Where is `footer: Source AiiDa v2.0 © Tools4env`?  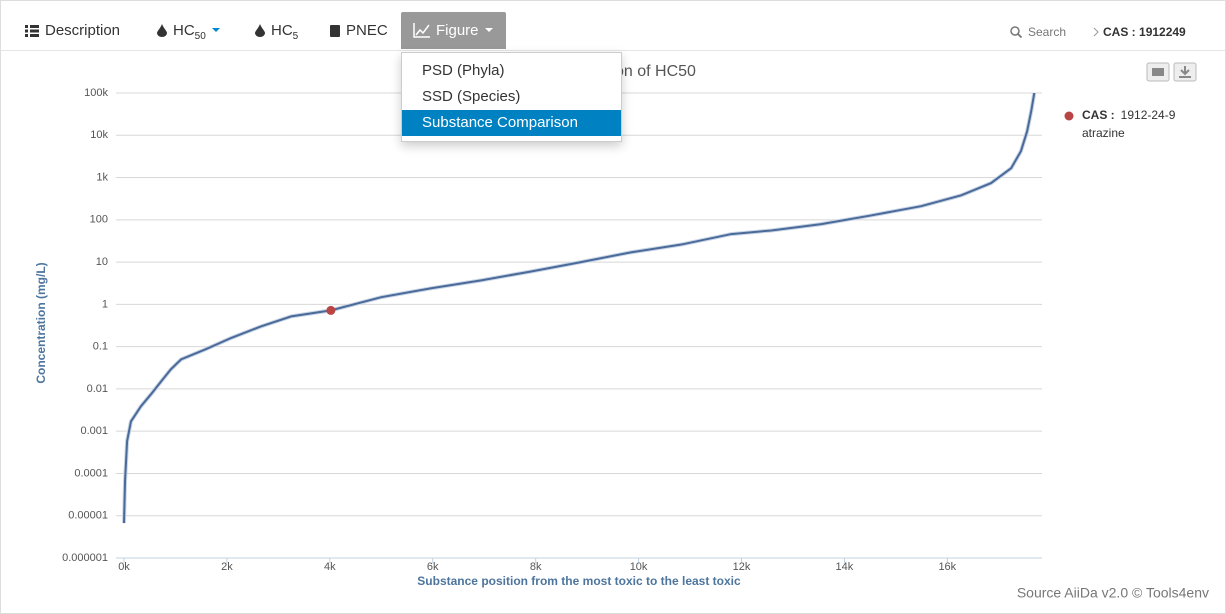 footer: Source AiiDa v2.0 © Tools4env is located at coordinates (1113, 593).